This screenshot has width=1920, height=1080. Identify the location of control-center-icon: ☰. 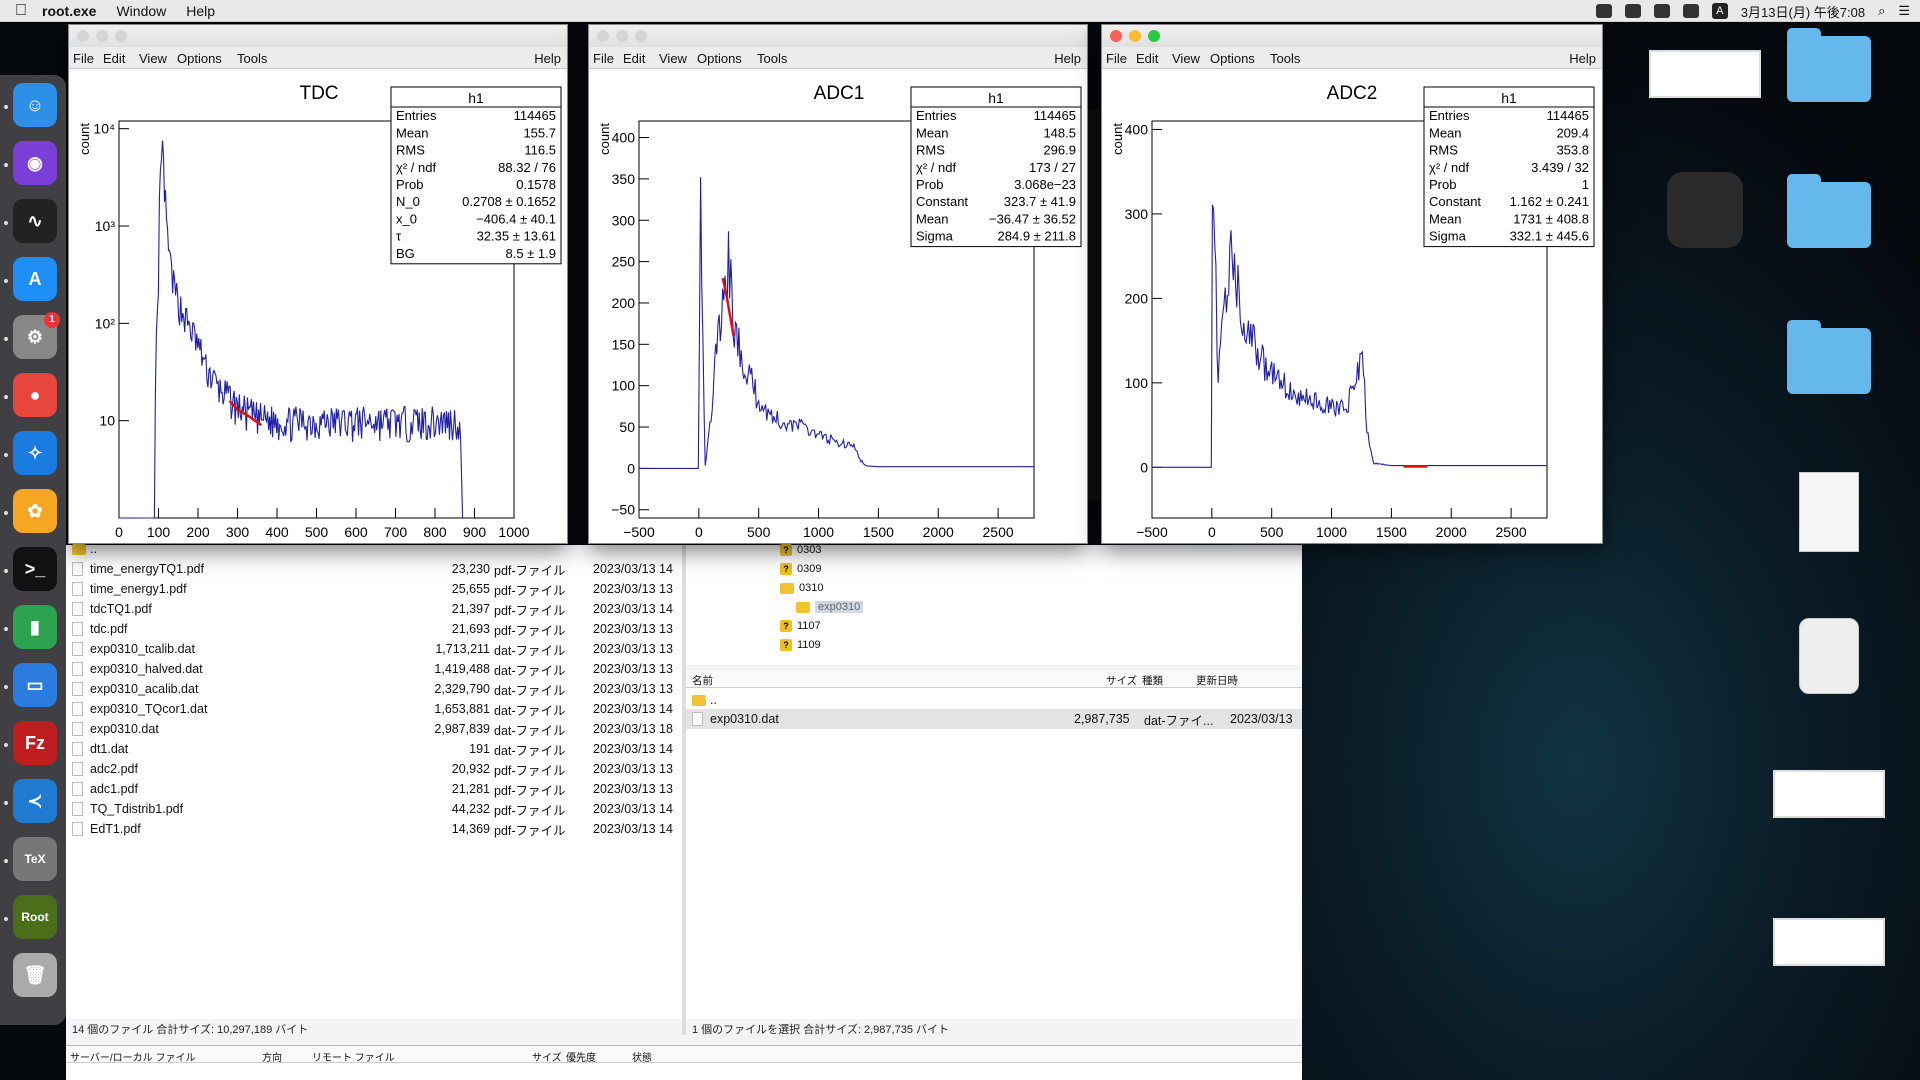
(1904, 10).